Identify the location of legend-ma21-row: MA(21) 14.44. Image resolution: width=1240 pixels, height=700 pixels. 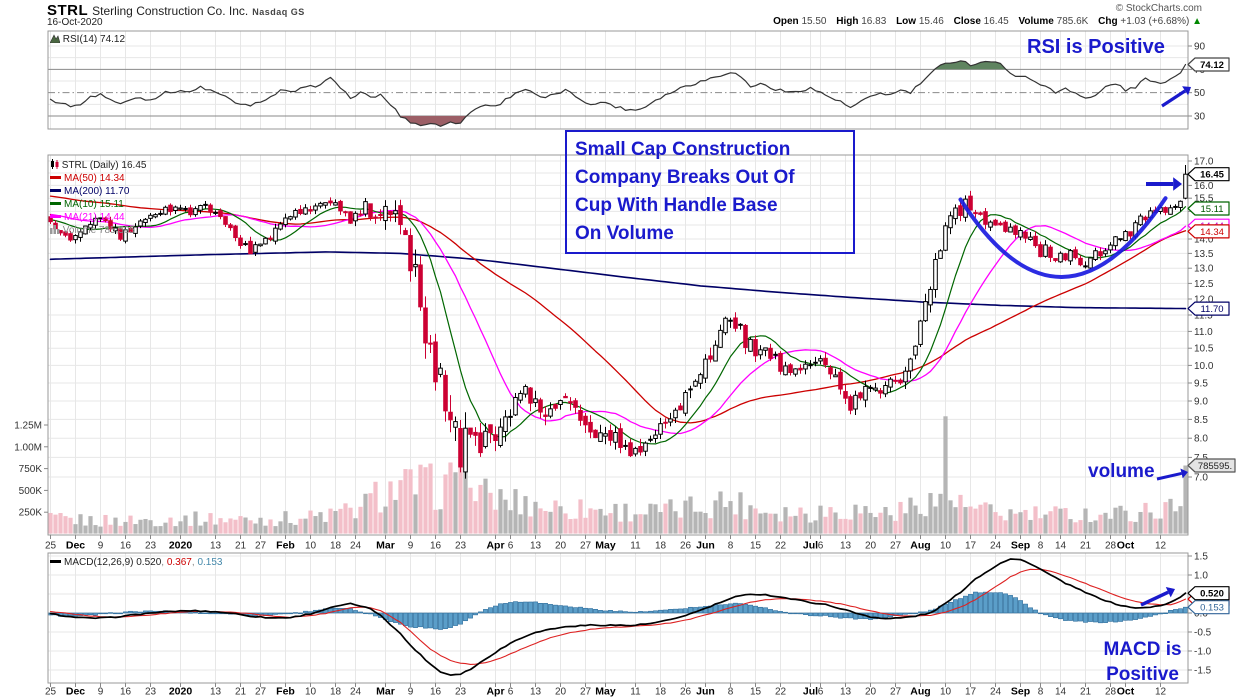
(98, 217).